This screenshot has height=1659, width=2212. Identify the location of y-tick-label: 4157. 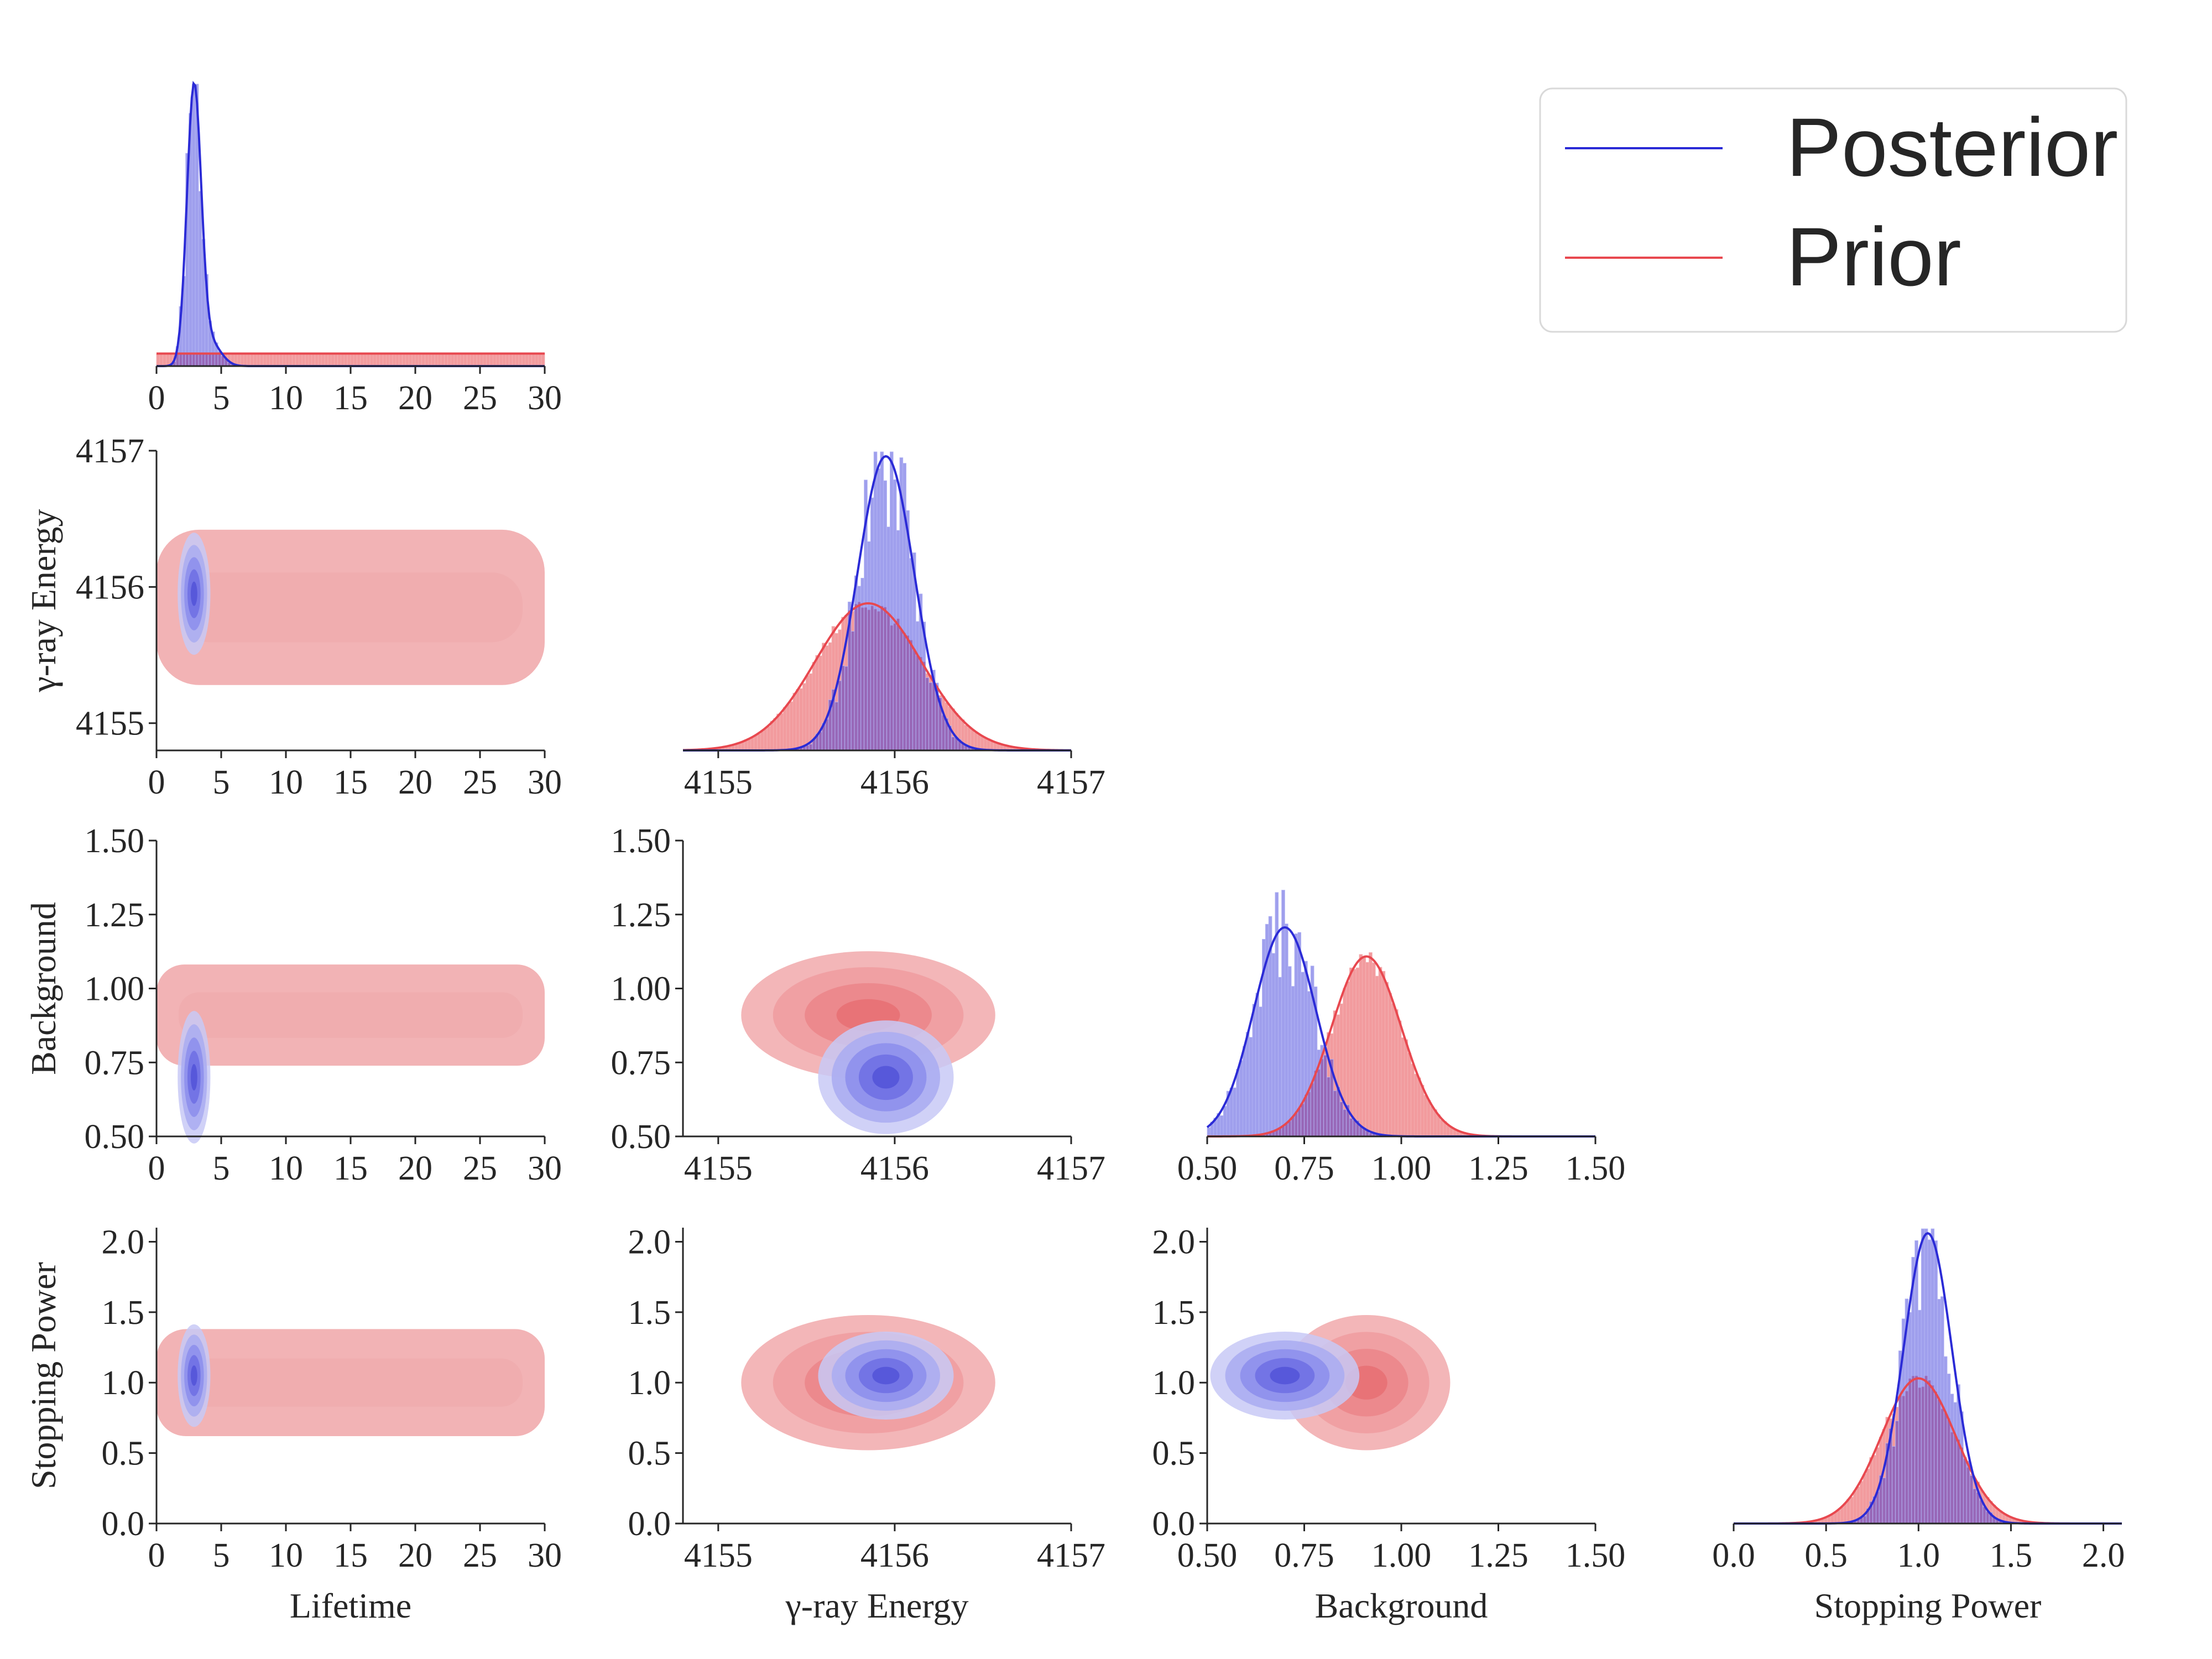
(110, 451).